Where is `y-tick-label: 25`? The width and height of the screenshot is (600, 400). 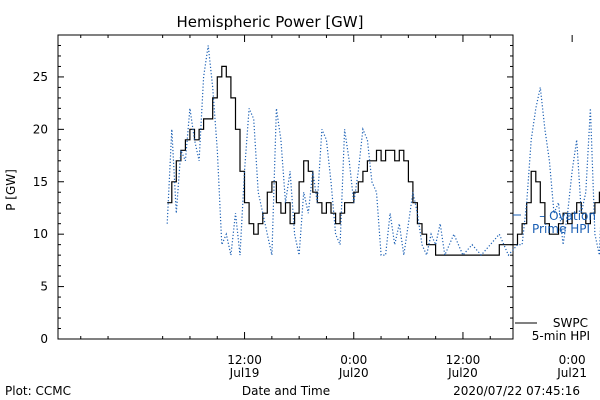
y-tick-label: 25 is located at coordinates (40, 77).